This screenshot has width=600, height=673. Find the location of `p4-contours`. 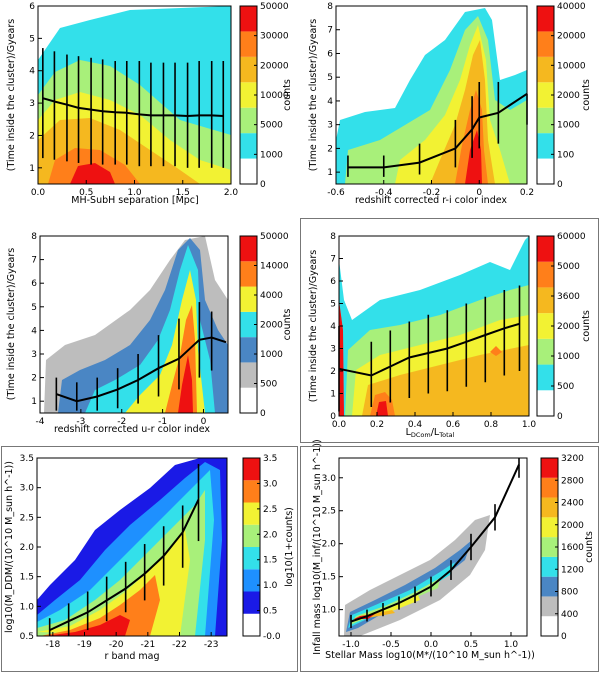

p4-contours is located at coordinates (434, 326).